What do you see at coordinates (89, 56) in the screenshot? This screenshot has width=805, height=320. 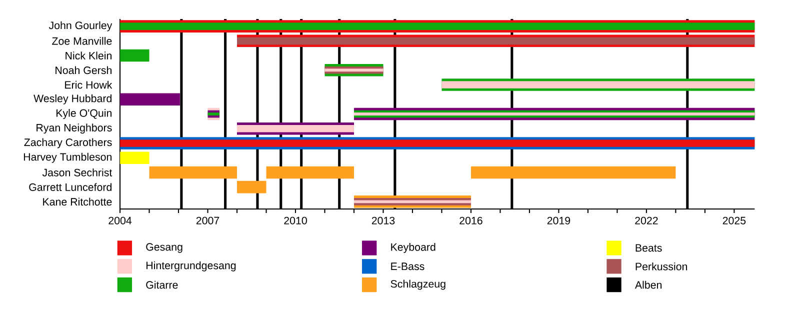 I see `y-tick-label: Nick Klein` at bounding box center [89, 56].